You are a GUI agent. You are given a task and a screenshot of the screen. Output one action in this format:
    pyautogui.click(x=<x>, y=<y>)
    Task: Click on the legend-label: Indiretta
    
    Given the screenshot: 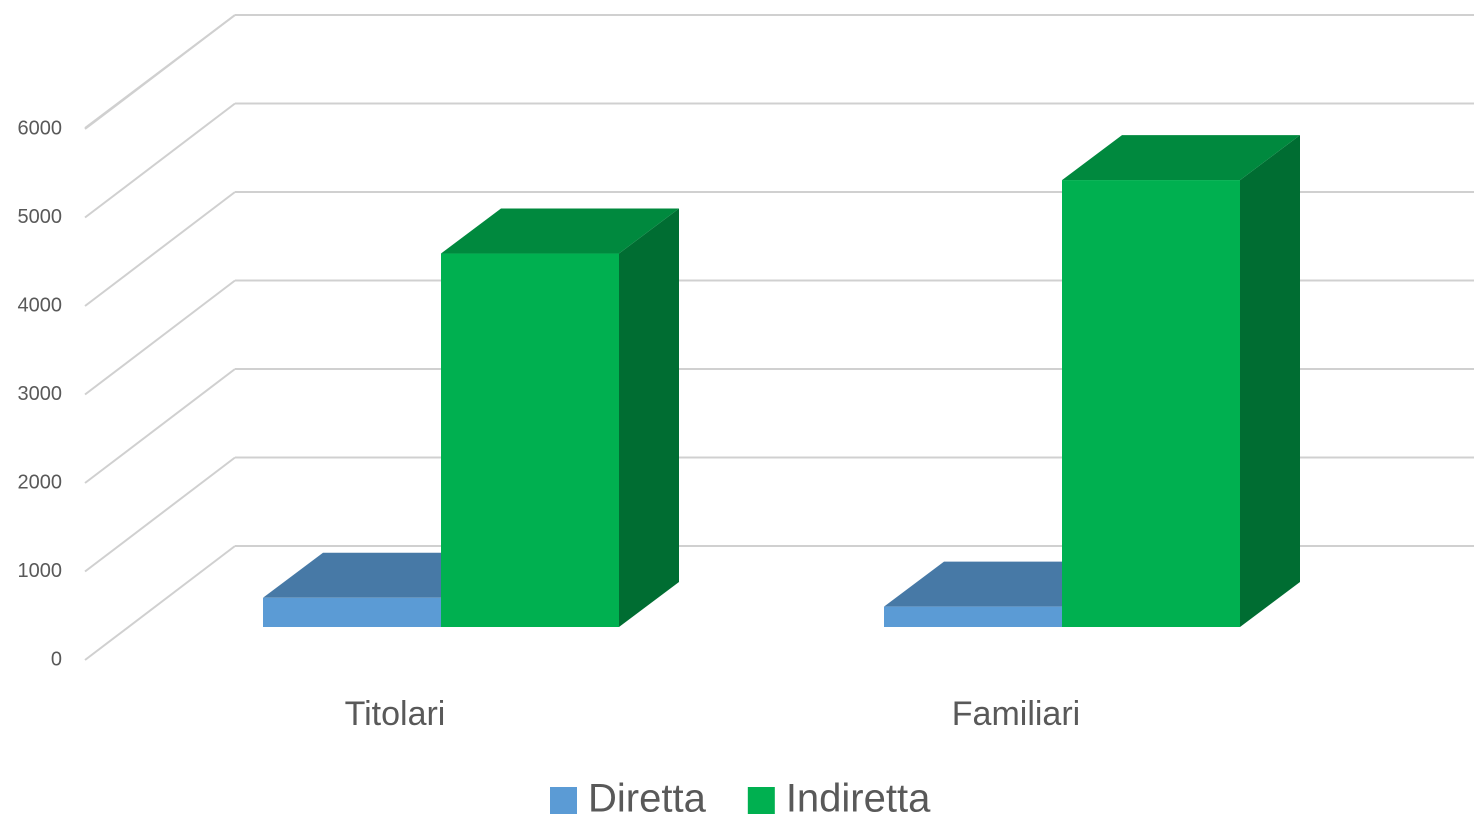 What is the action you would take?
    pyautogui.click(x=858, y=798)
    